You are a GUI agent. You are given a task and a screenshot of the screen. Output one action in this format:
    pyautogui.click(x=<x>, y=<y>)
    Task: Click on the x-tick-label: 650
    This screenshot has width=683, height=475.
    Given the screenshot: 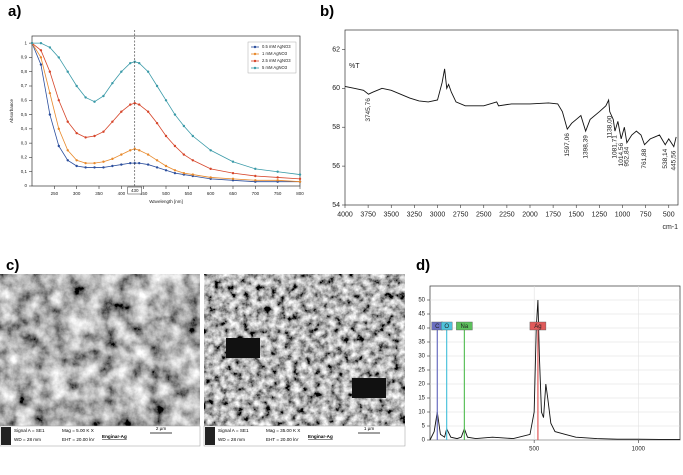 What is the action you would take?
    pyautogui.click(x=233, y=193)
    